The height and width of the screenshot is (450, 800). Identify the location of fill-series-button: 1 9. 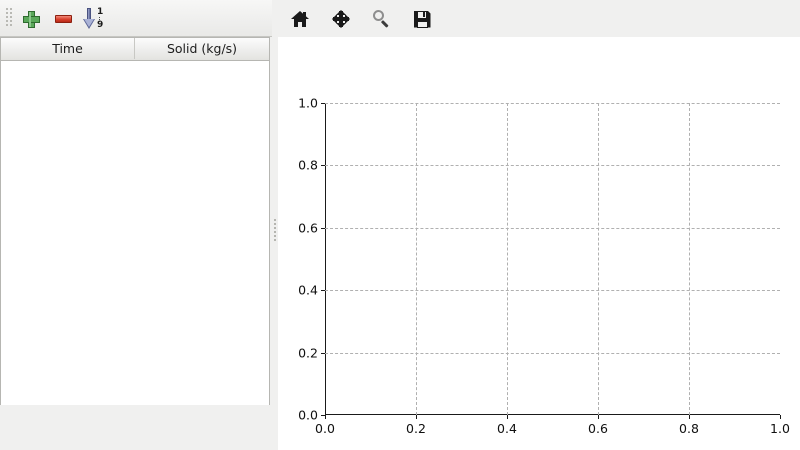
(95, 19).